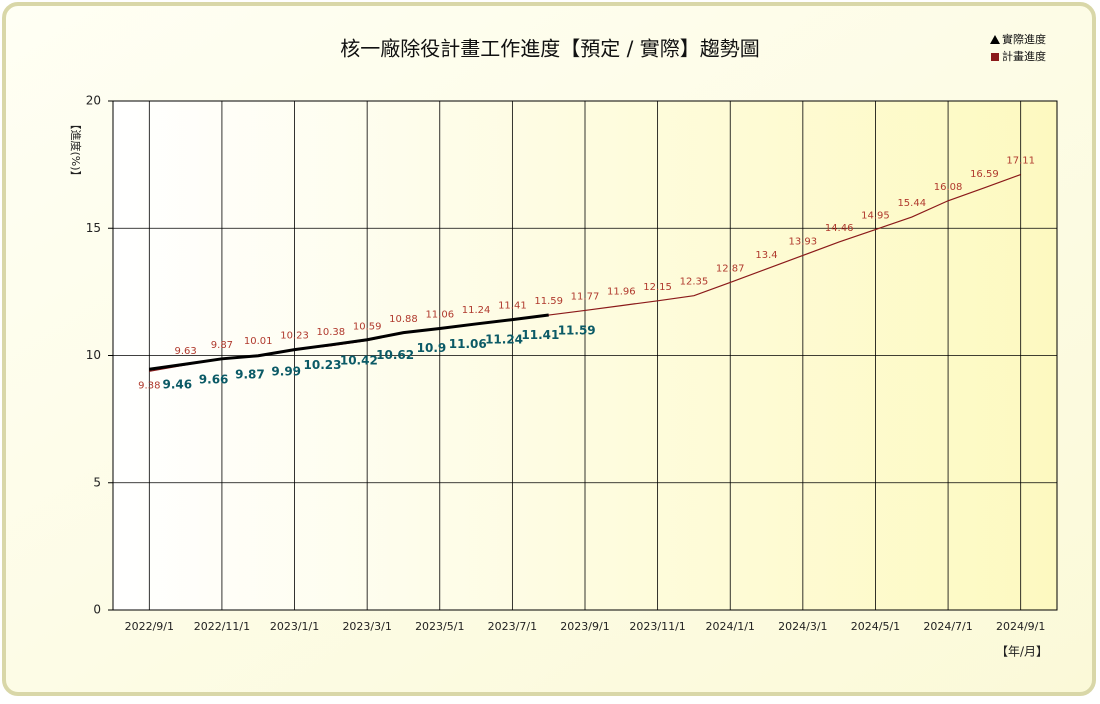 The height and width of the screenshot is (704, 1100). Describe the element at coordinates (984, 174) in the screenshot. I see `data-label: 16.59` at that location.